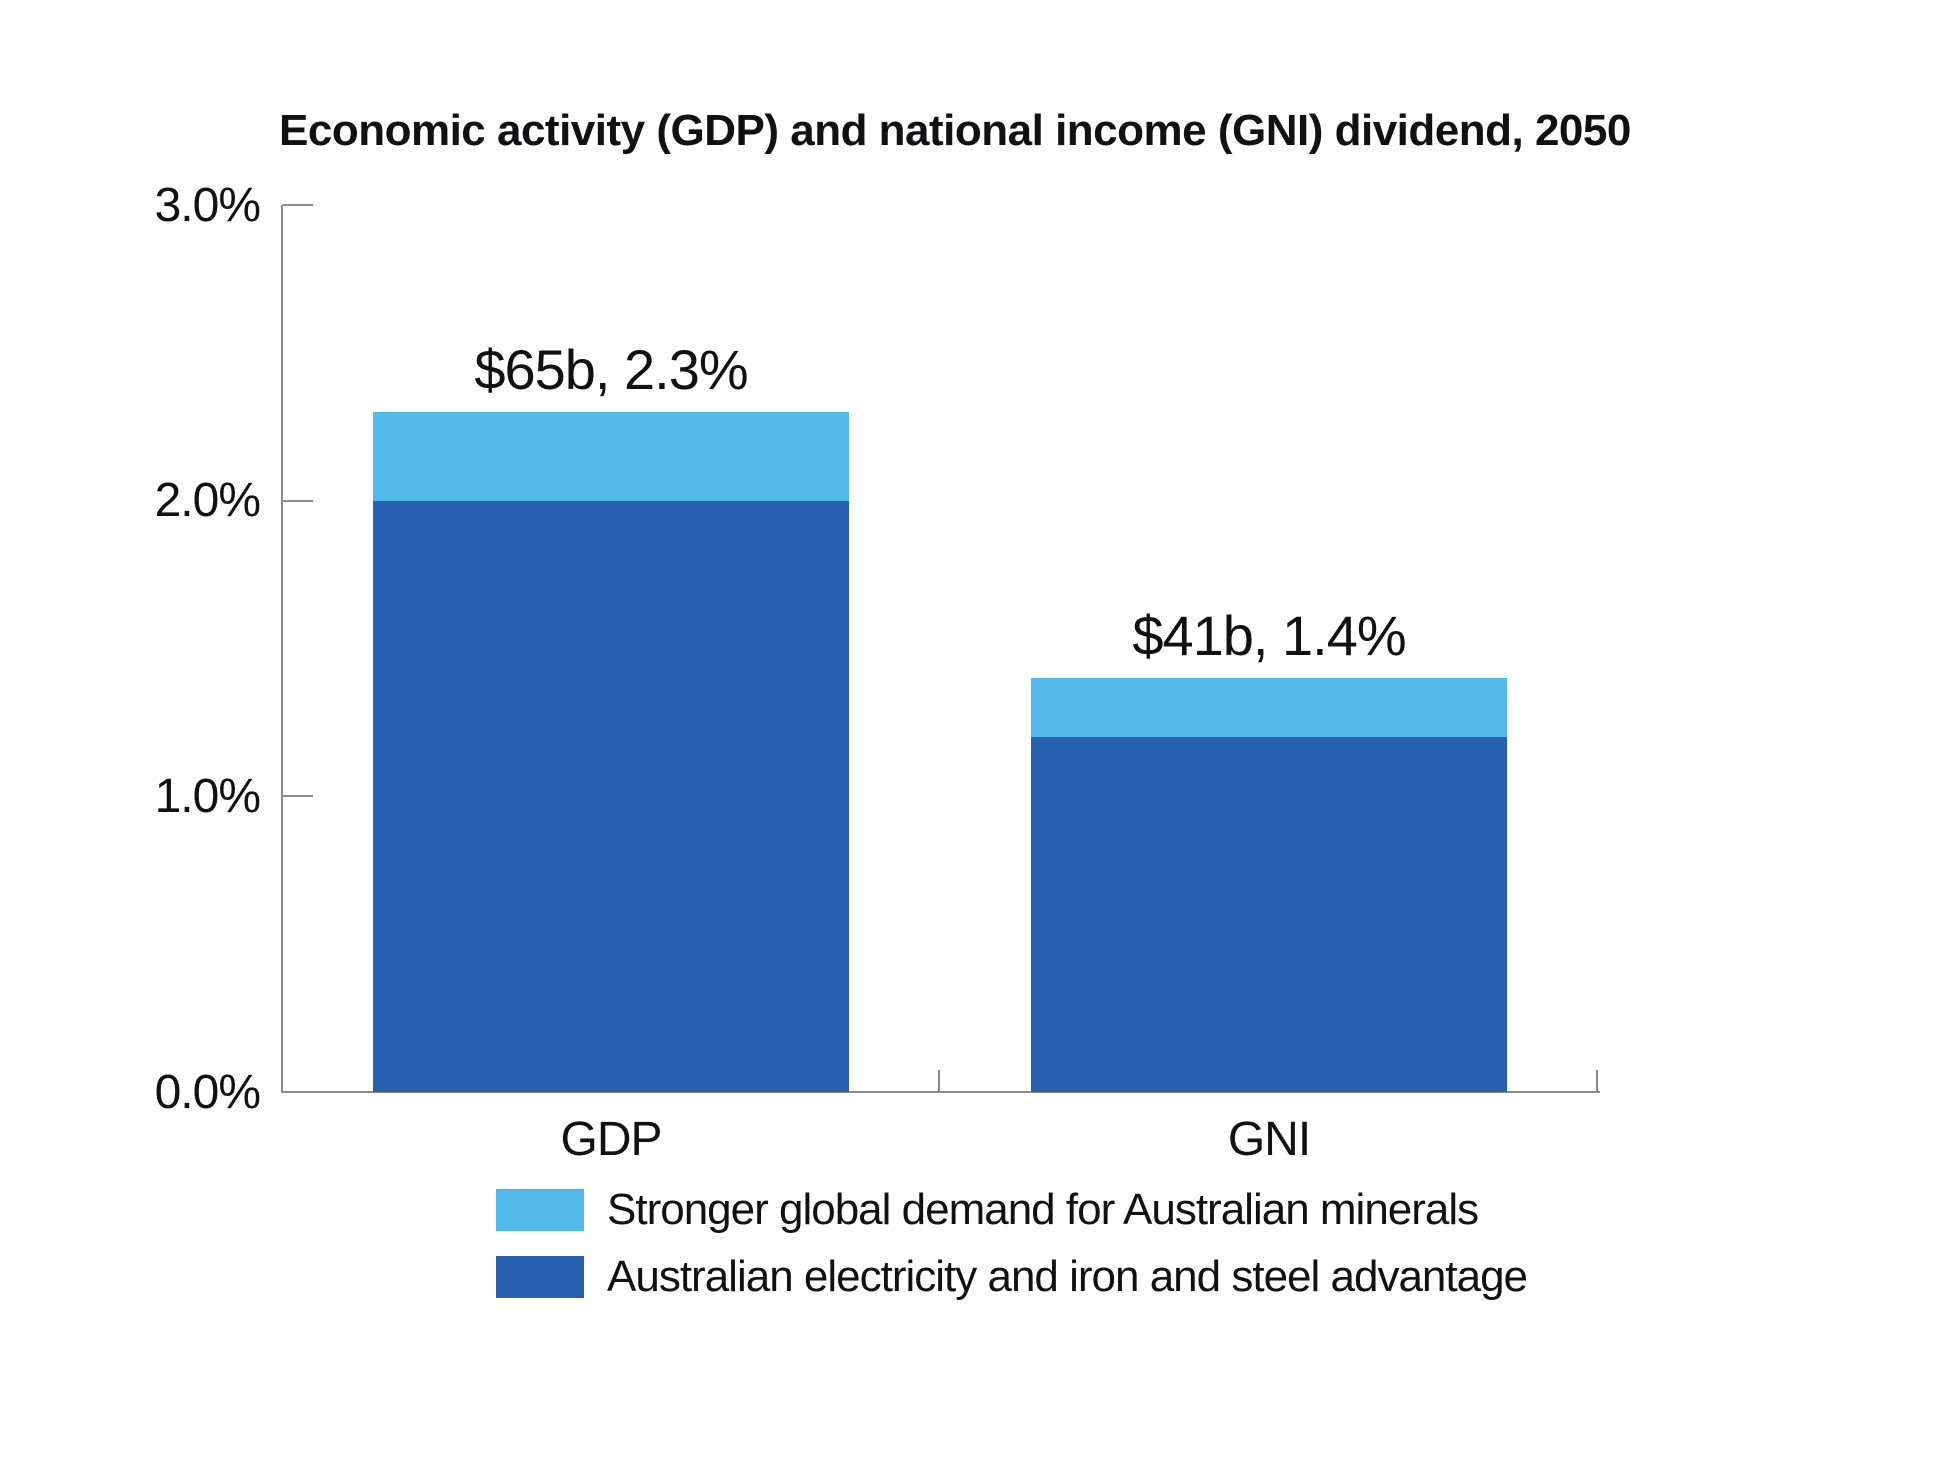 This screenshot has height=1459, width=1943. Describe the element at coordinates (611, 369) in the screenshot. I see `bar-total-label-gdp: $65b, 2.3%` at that location.